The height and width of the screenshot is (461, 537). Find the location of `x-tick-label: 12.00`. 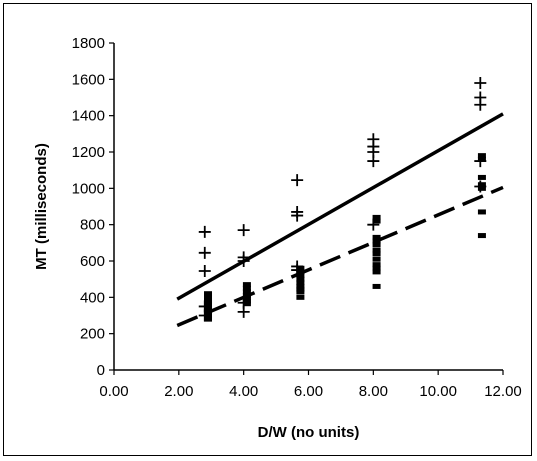

x-tick-label: 12.00 is located at coordinates (503, 391).